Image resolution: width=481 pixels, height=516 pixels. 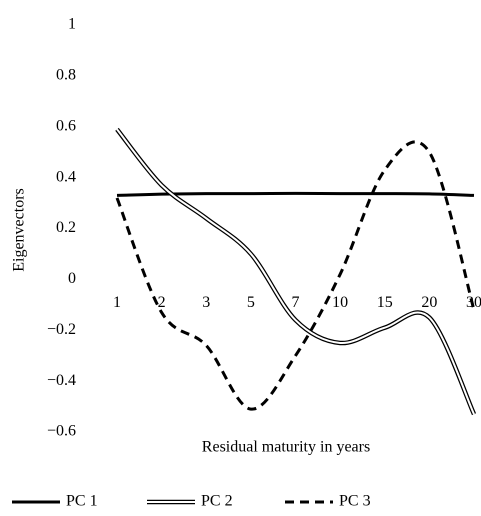 What do you see at coordinates (206, 302) in the screenshot?
I see `x-tick-label: 3` at bounding box center [206, 302].